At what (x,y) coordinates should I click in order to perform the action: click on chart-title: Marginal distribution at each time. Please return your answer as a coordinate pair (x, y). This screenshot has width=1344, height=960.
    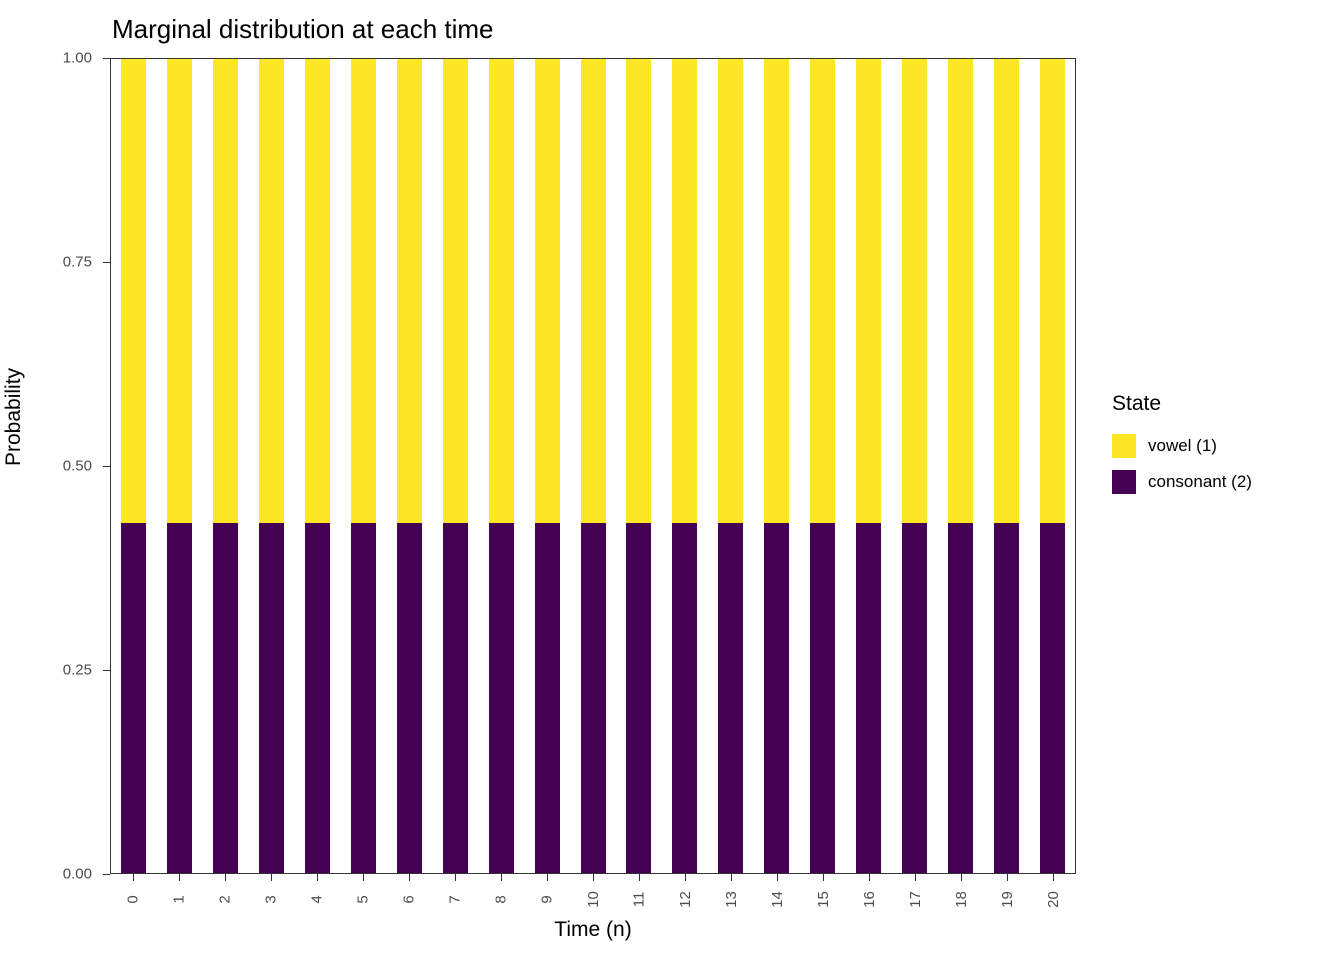
    Looking at the image, I should click on (303, 29).